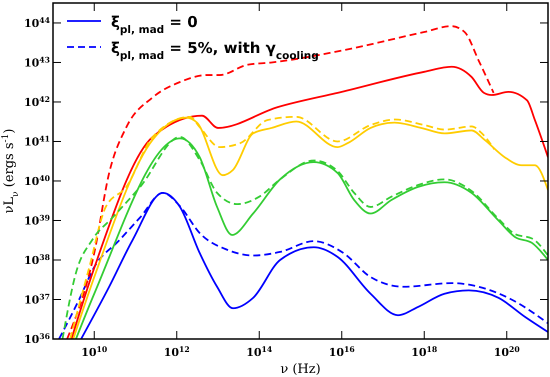  What do you see at coordinates (37, 259) in the screenshot?
I see `y-tick-label: 10$^{38}$` at bounding box center [37, 259].